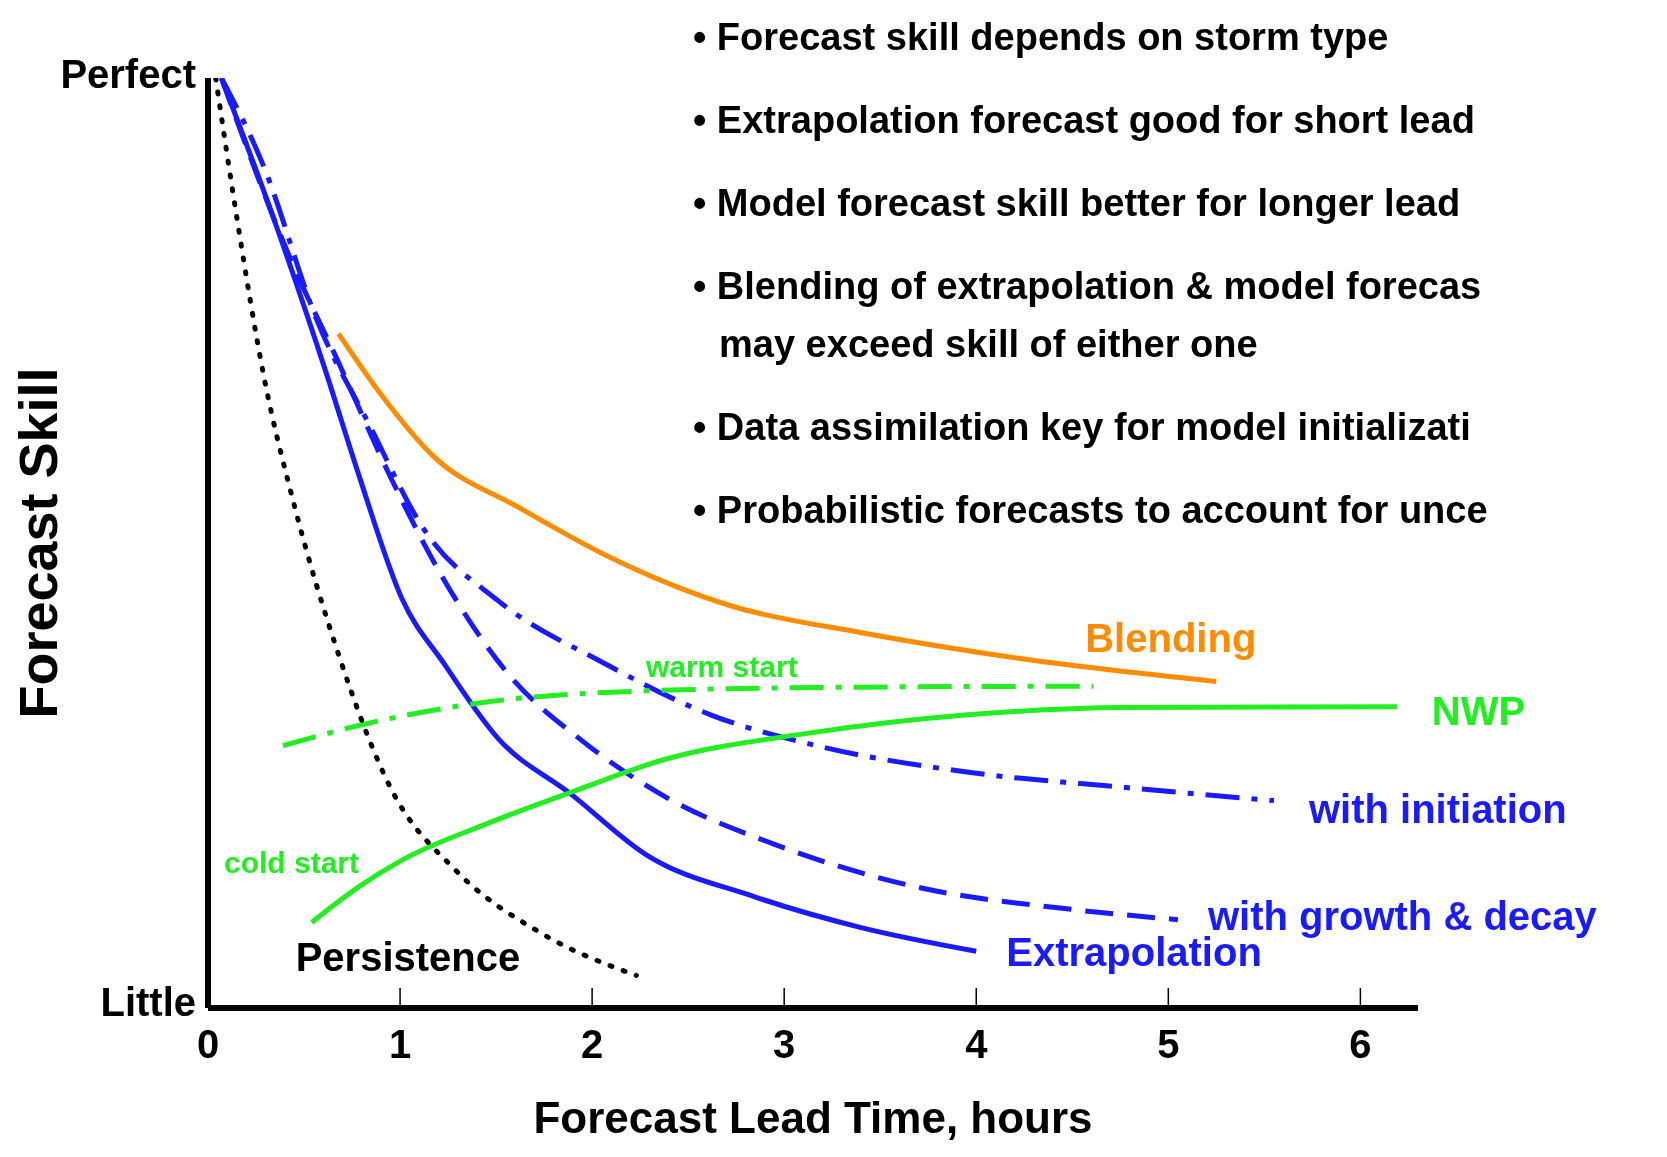 The height and width of the screenshot is (1157, 1667). I want to click on series-label: warm start, so click(721, 666).